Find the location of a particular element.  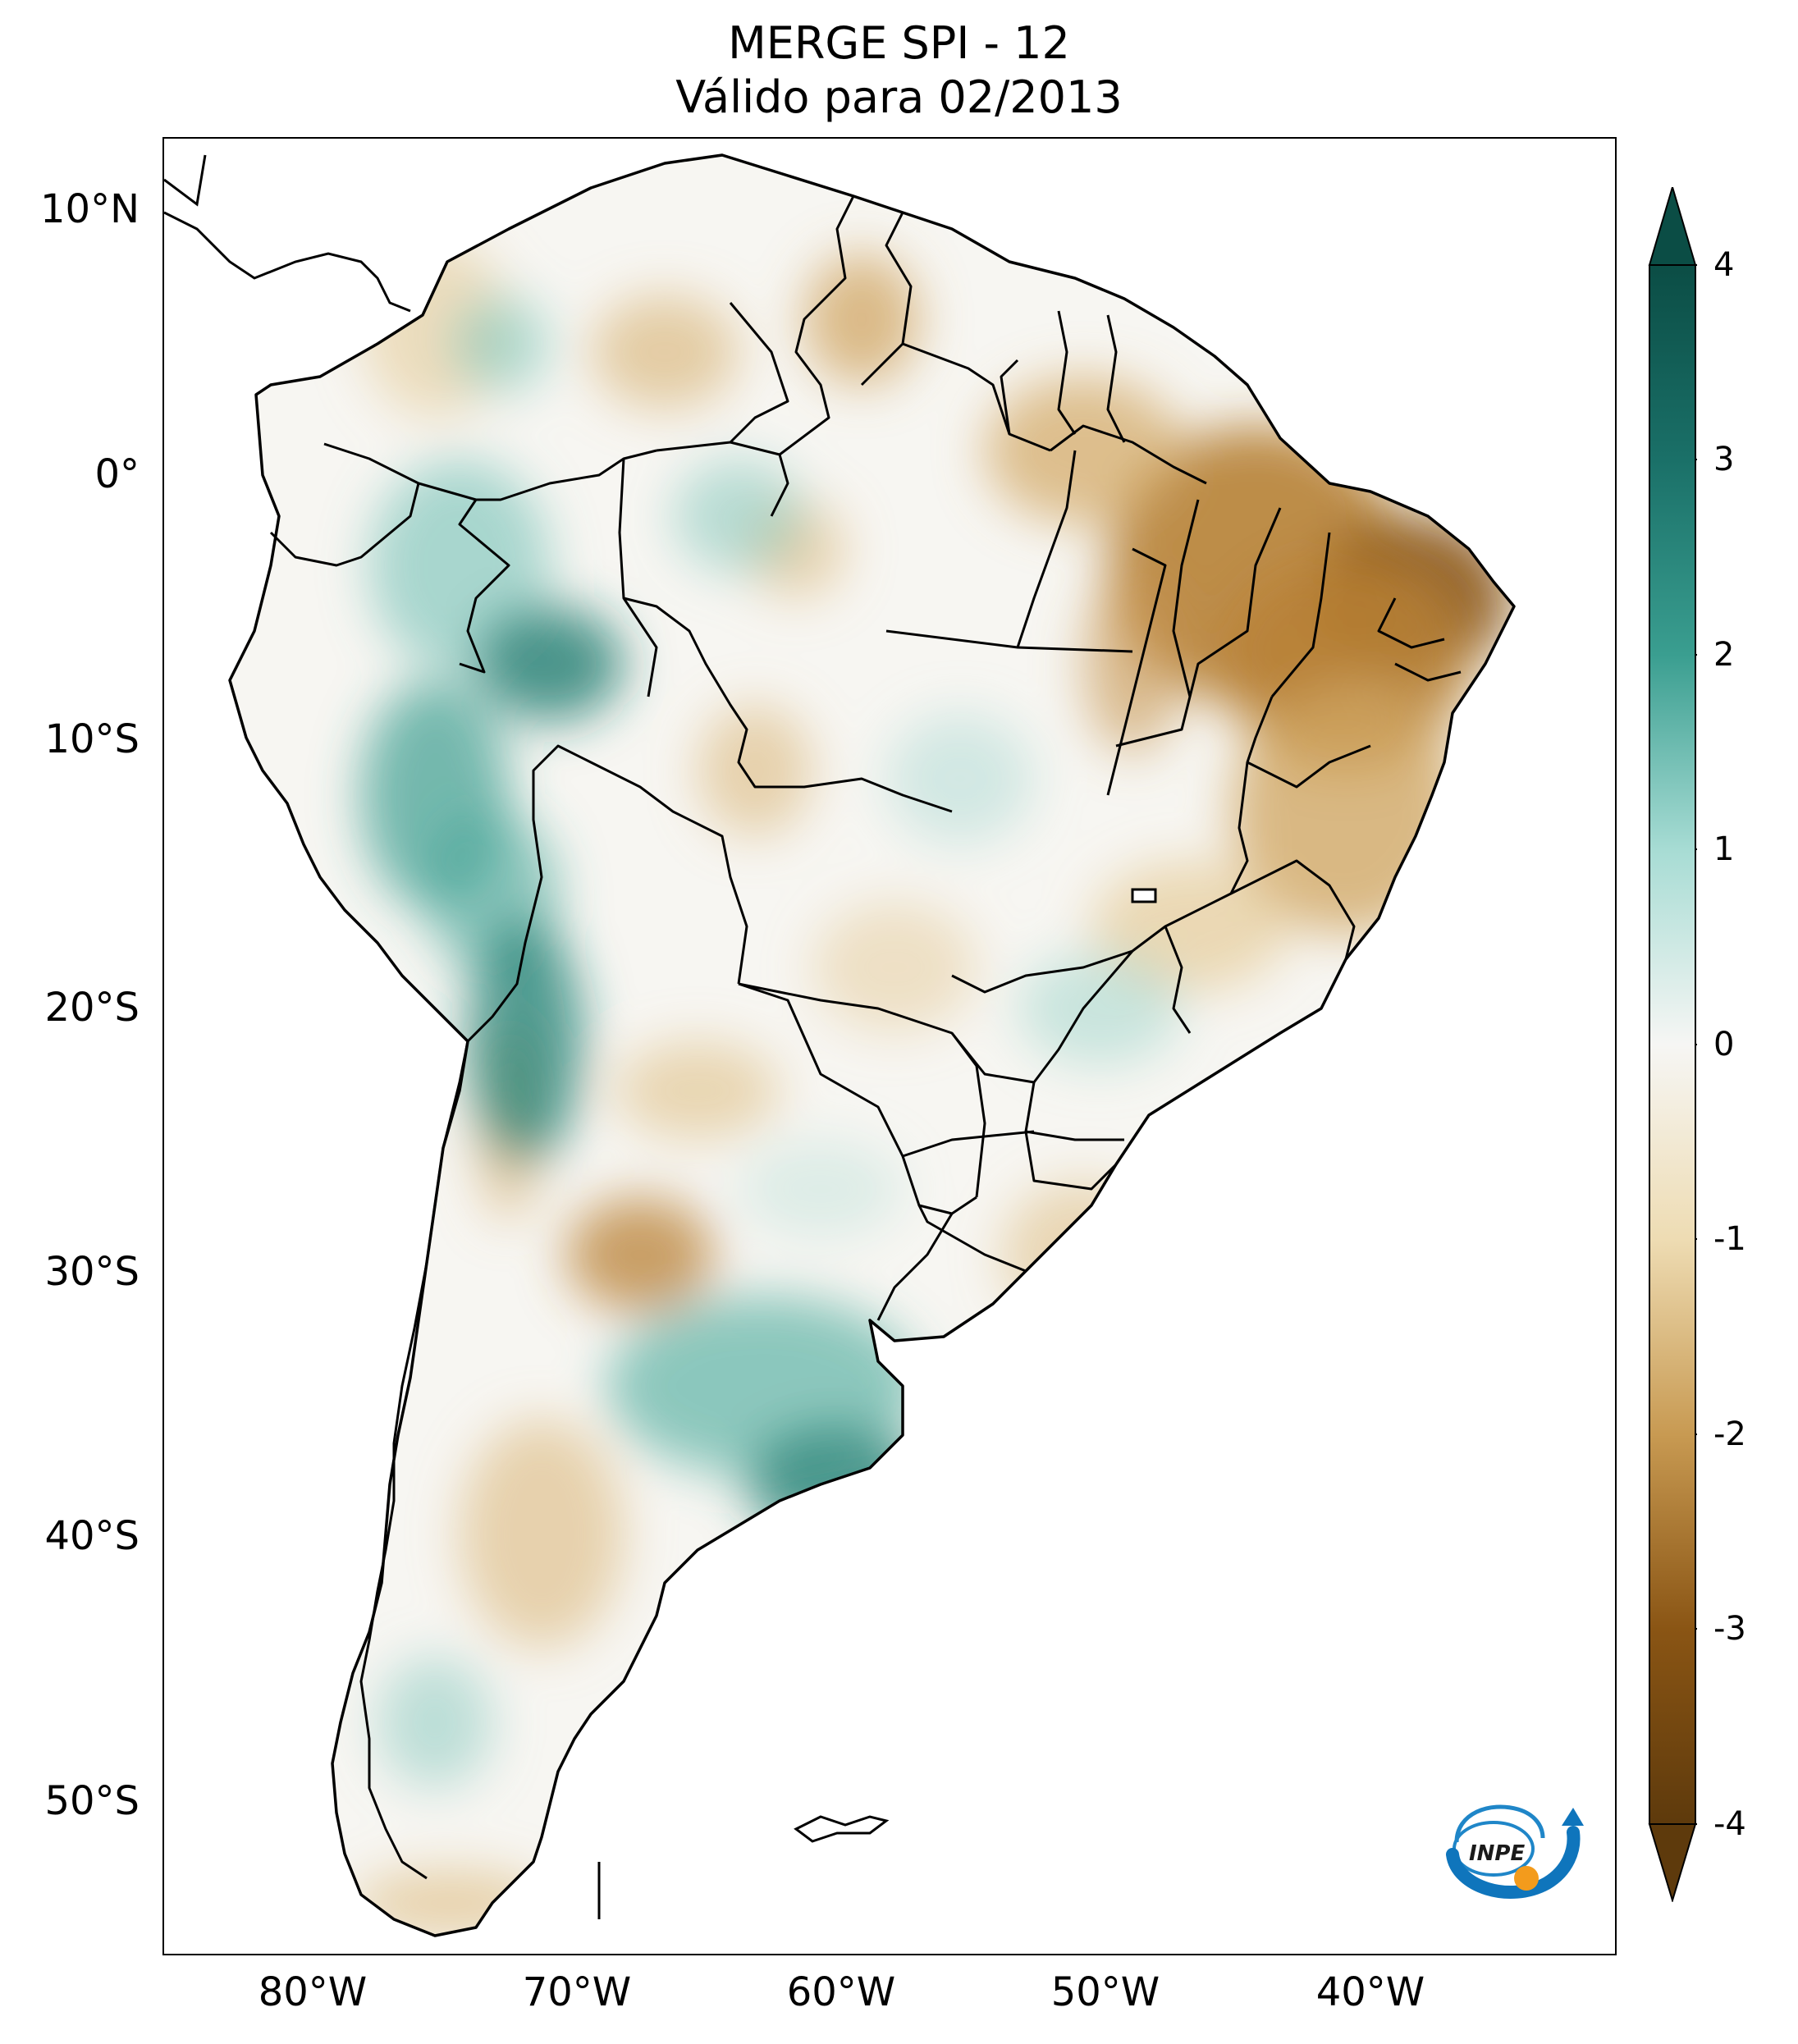

colorbar-top-extend is located at coordinates (1672, 226).